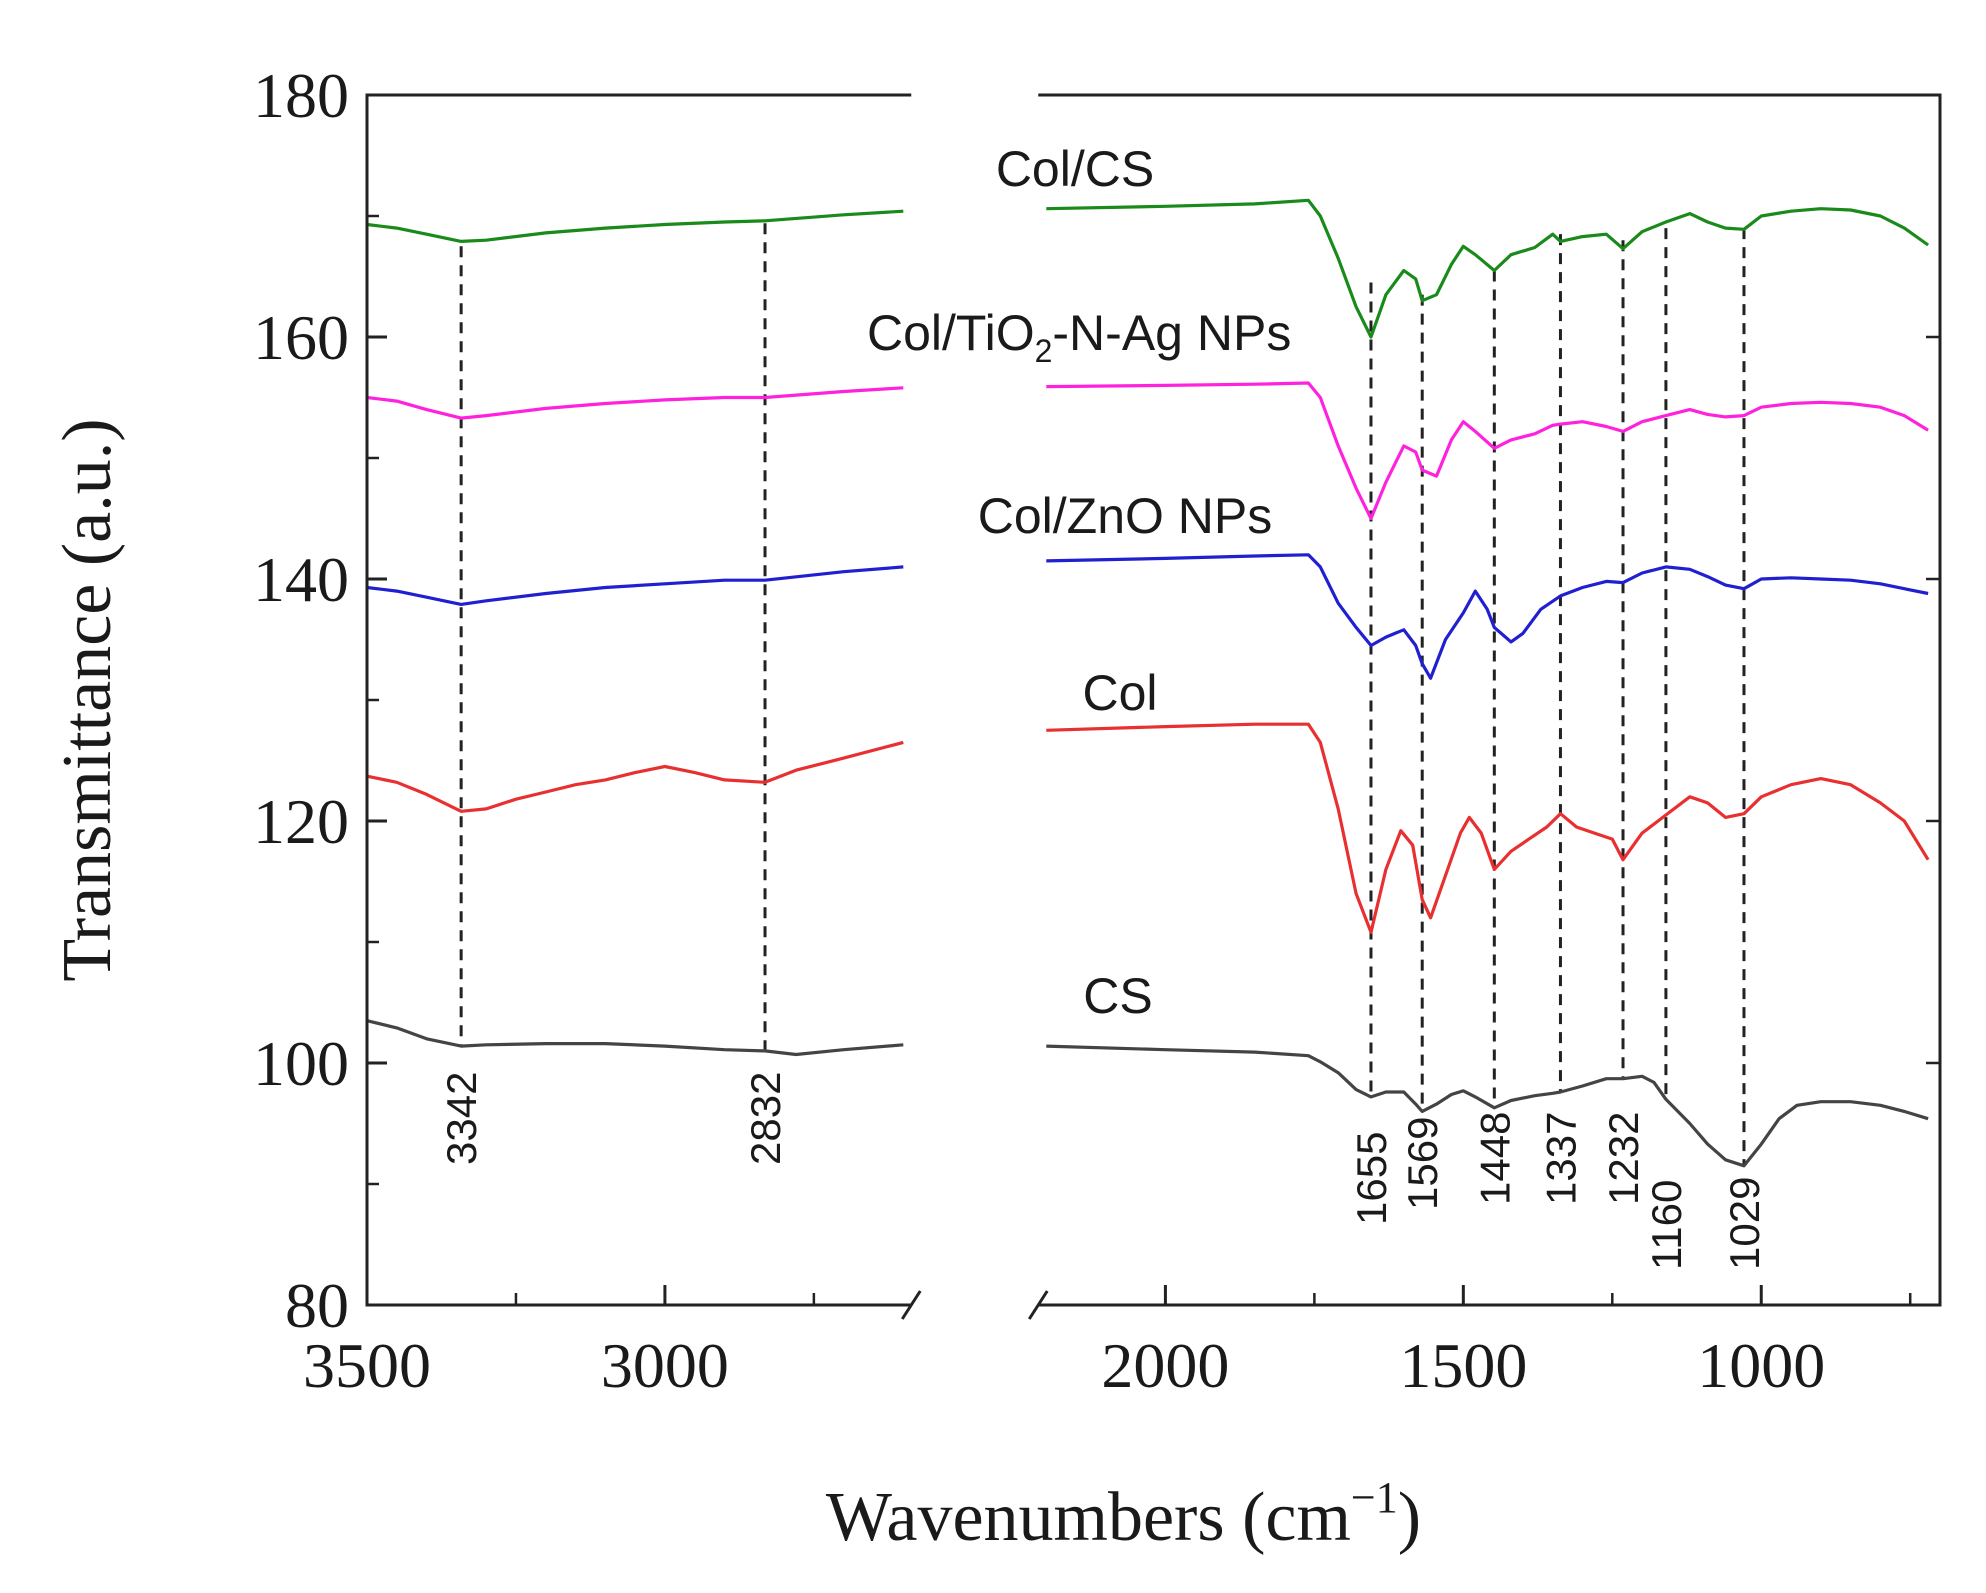 This screenshot has height=1593, width=1986. What do you see at coordinates (301, 579) in the screenshot?
I see `y-tick-label: 140` at bounding box center [301, 579].